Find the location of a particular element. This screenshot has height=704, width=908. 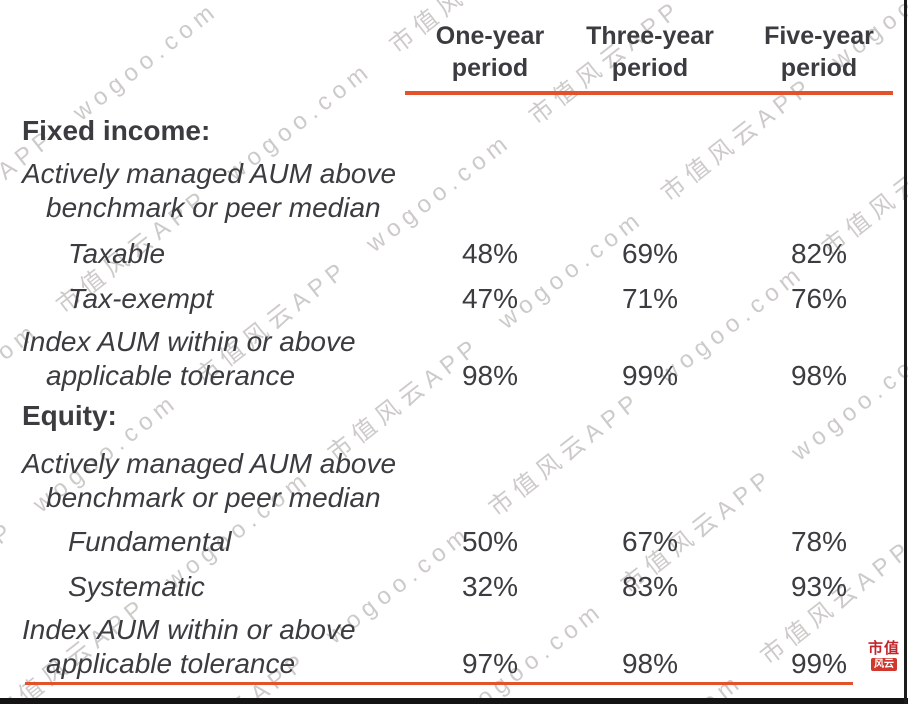

cell-value: 50% is located at coordinates (490, 541).